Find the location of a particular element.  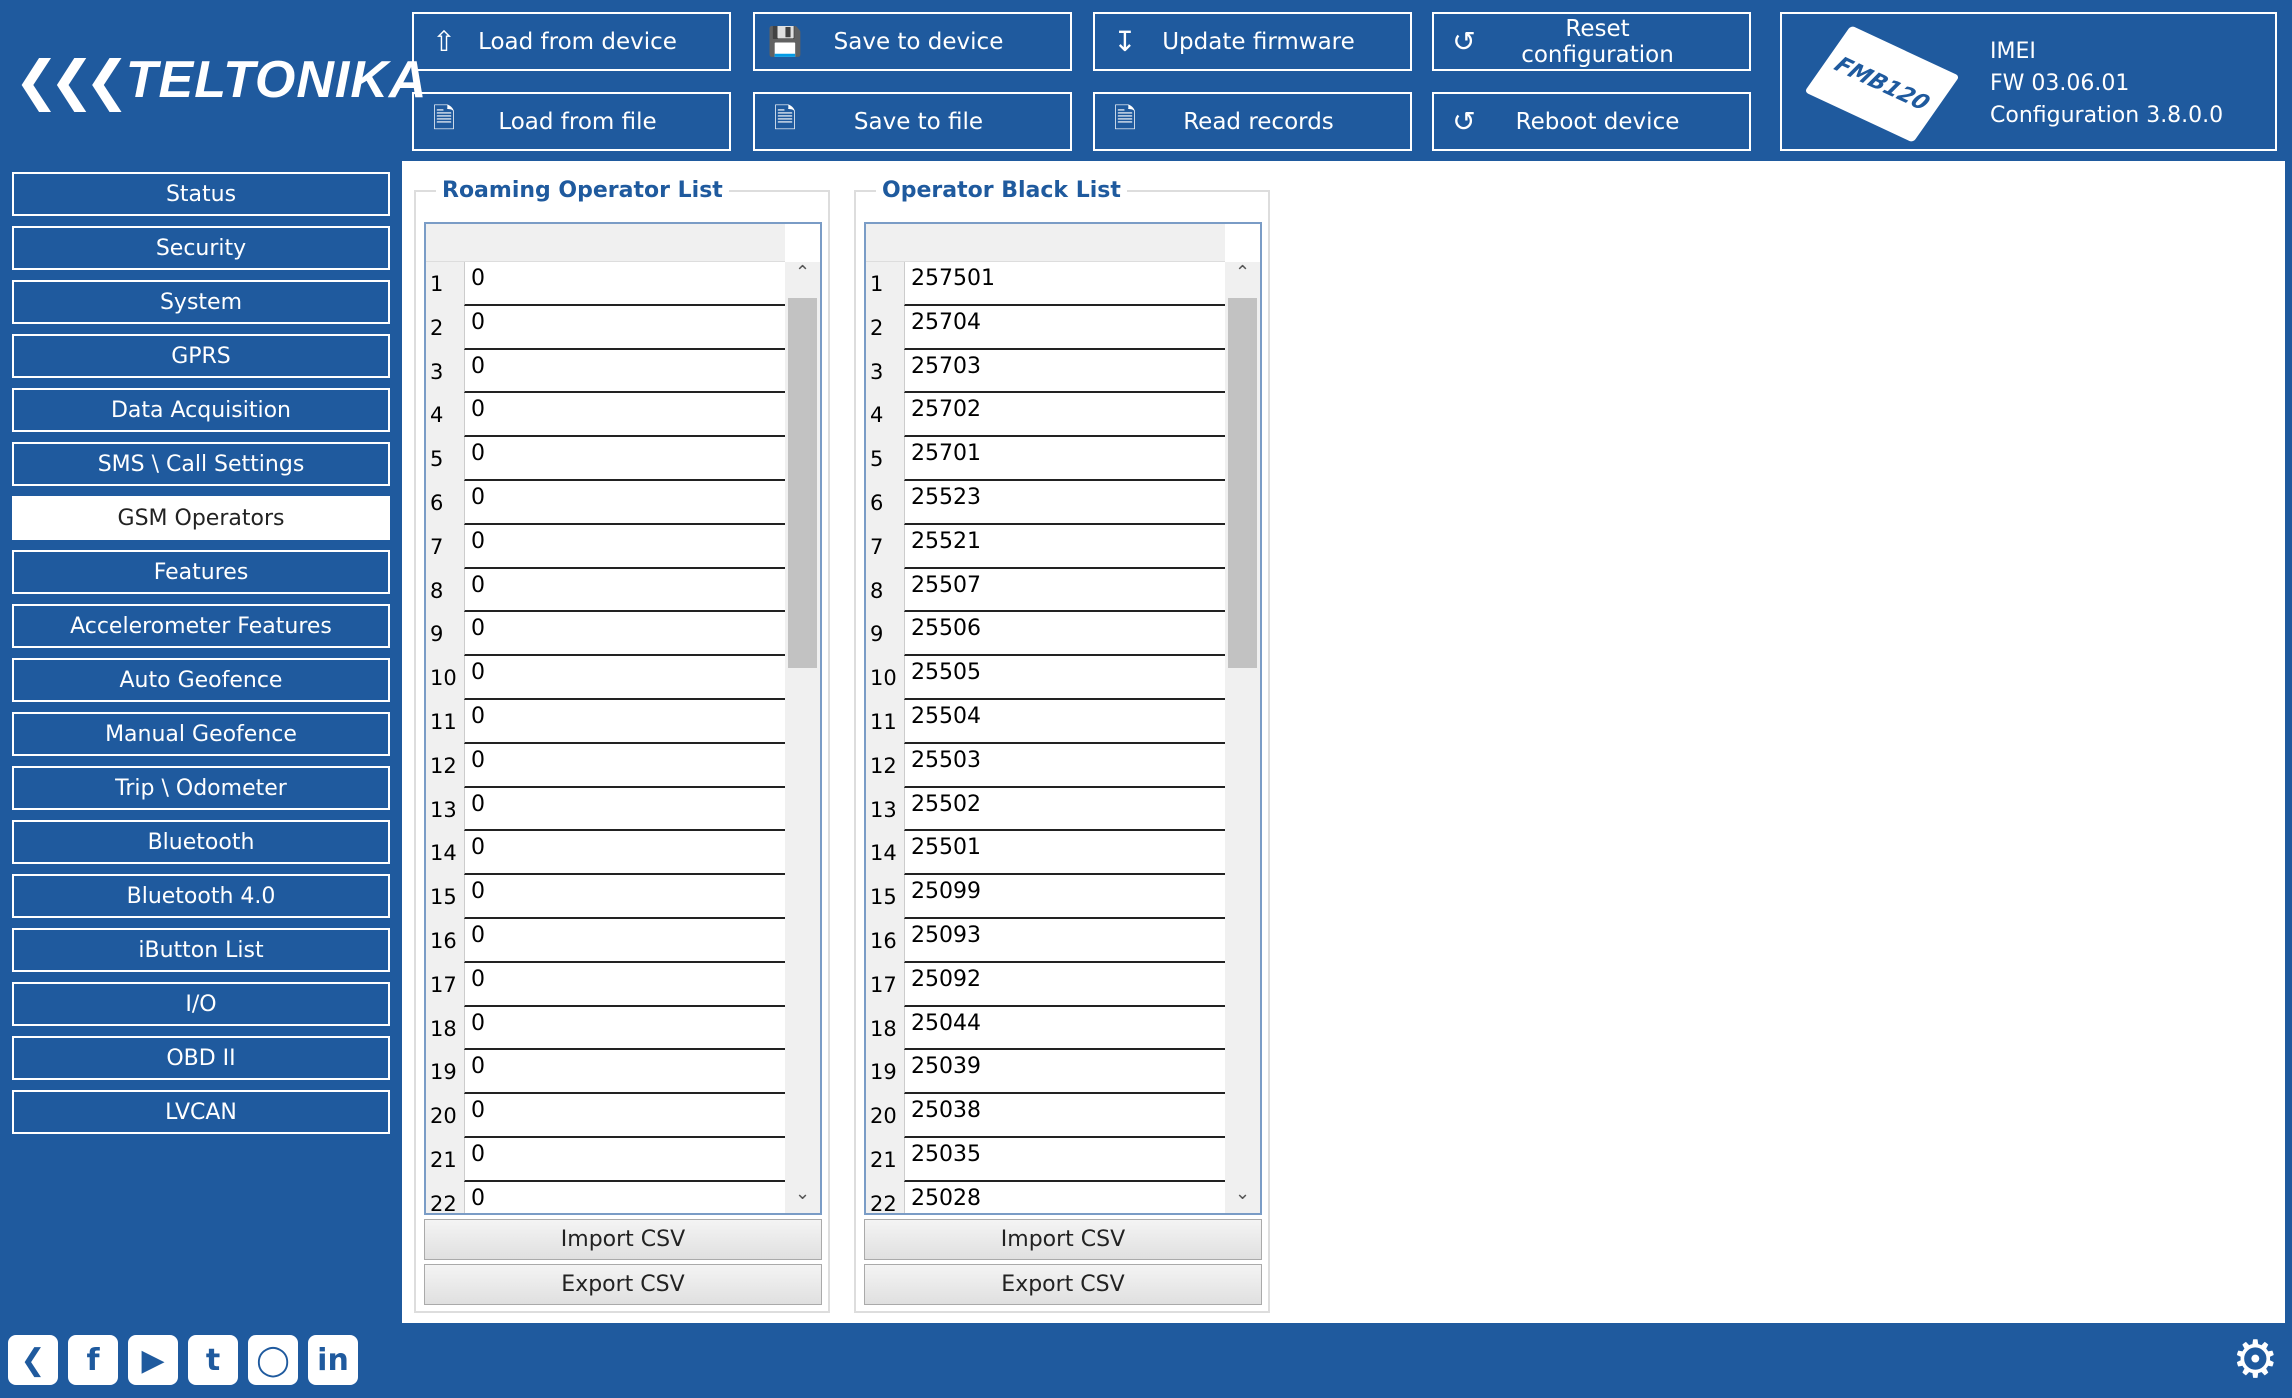

linkedin-icon: in is located at coordinates (333, 1360).